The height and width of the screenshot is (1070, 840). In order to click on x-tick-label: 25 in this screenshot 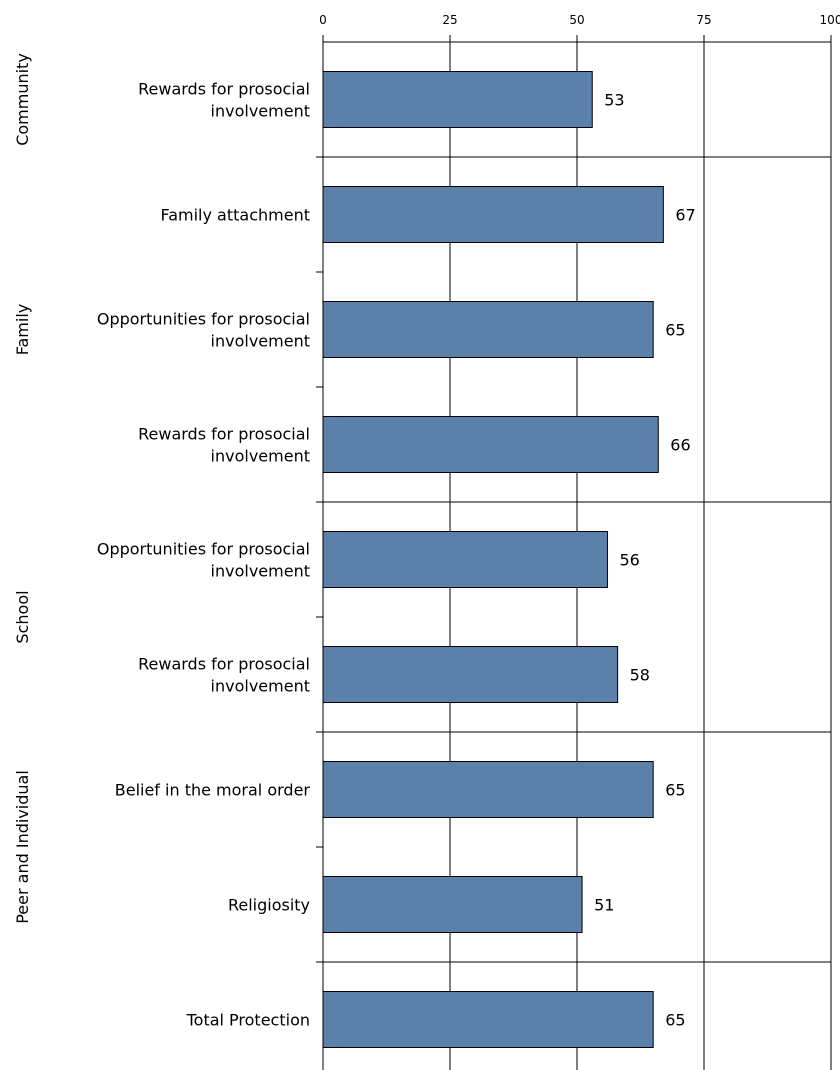, I will do `click(449, 20)`.